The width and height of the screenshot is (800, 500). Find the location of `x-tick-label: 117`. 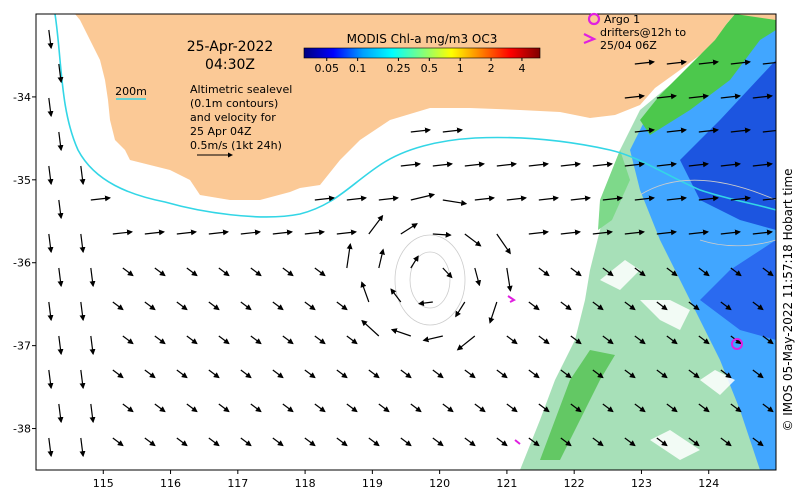

x-tick-label: 117 is located at coordinates (237, 483).